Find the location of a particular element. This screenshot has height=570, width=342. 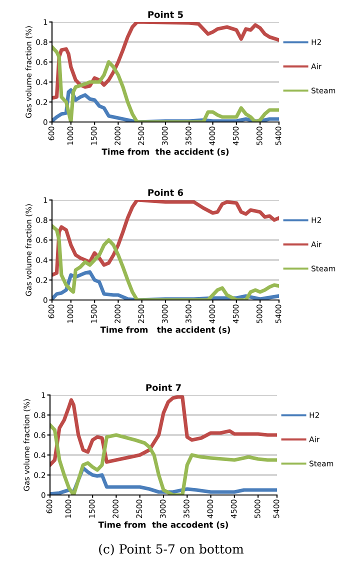

text: (c) Point 5-7 on bottom is located at coordinates (171, 550).